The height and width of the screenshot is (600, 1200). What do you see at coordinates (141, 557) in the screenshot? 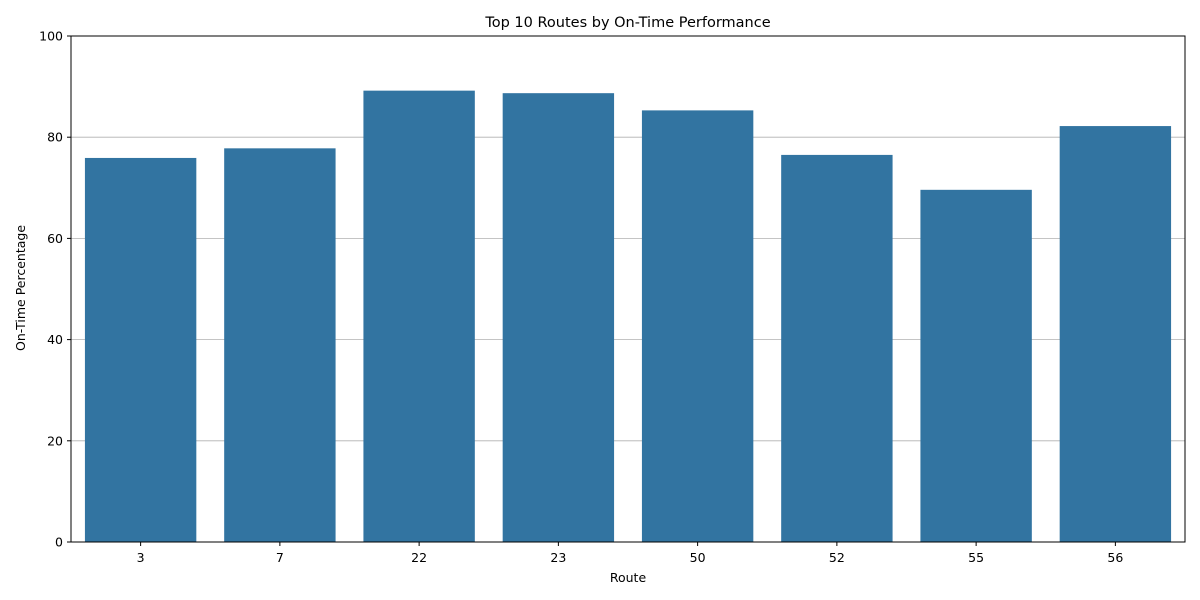
I see `x-tick-label: 3` at bounding box center [141, 557].